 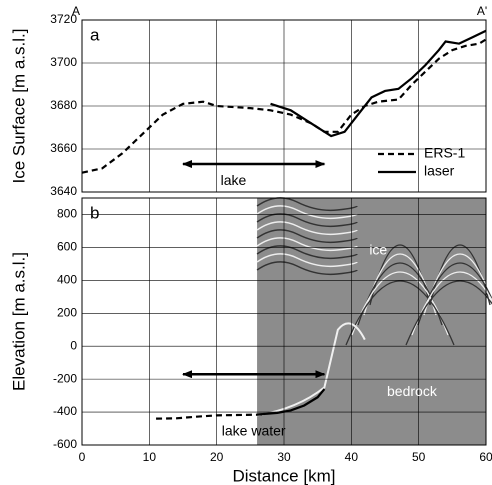 I want to click on legend-label: laser, so click(x=439, y=171).